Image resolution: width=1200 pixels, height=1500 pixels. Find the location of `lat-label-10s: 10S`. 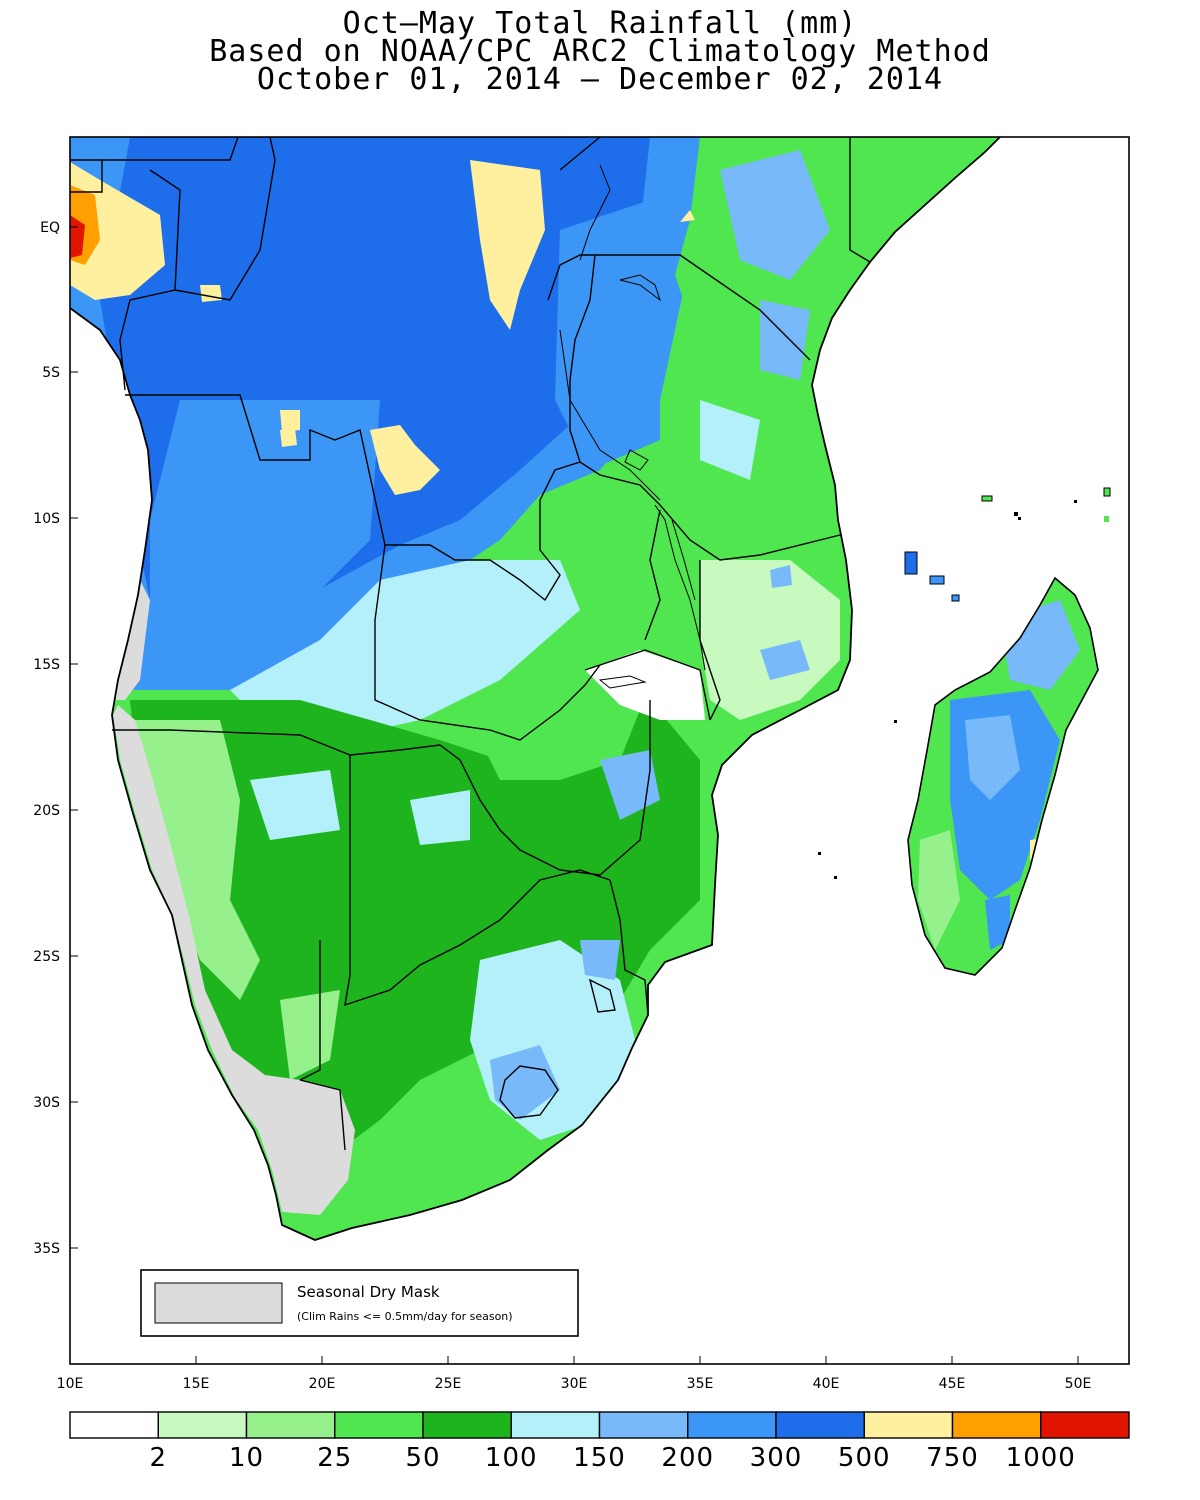

lat-label-10s: 10S is located at coordinates (46, 519).